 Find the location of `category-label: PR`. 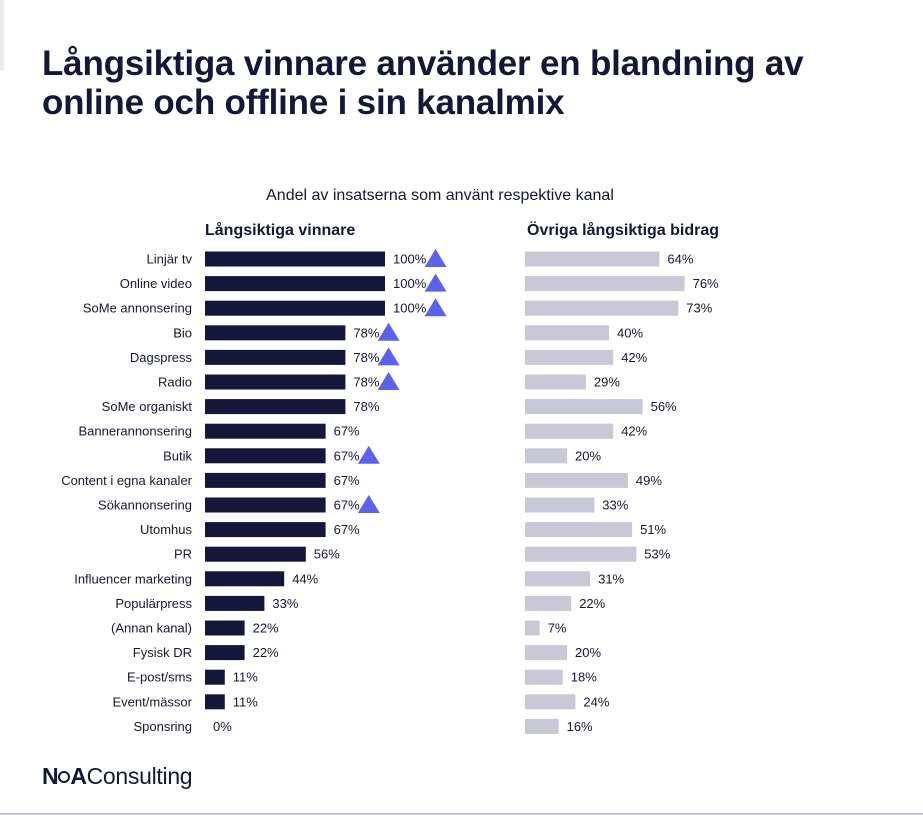

category-label: PR is located at coordinates (183, 554).